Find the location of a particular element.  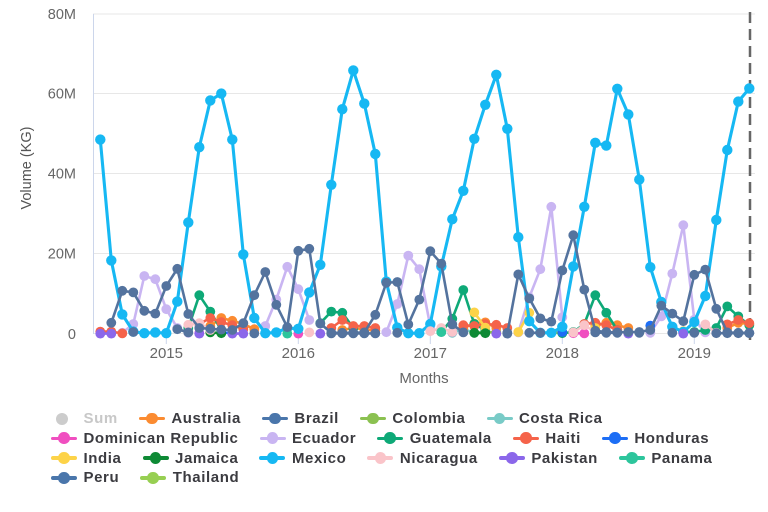

svg-text: 0 is located at coordinates (72, 335).